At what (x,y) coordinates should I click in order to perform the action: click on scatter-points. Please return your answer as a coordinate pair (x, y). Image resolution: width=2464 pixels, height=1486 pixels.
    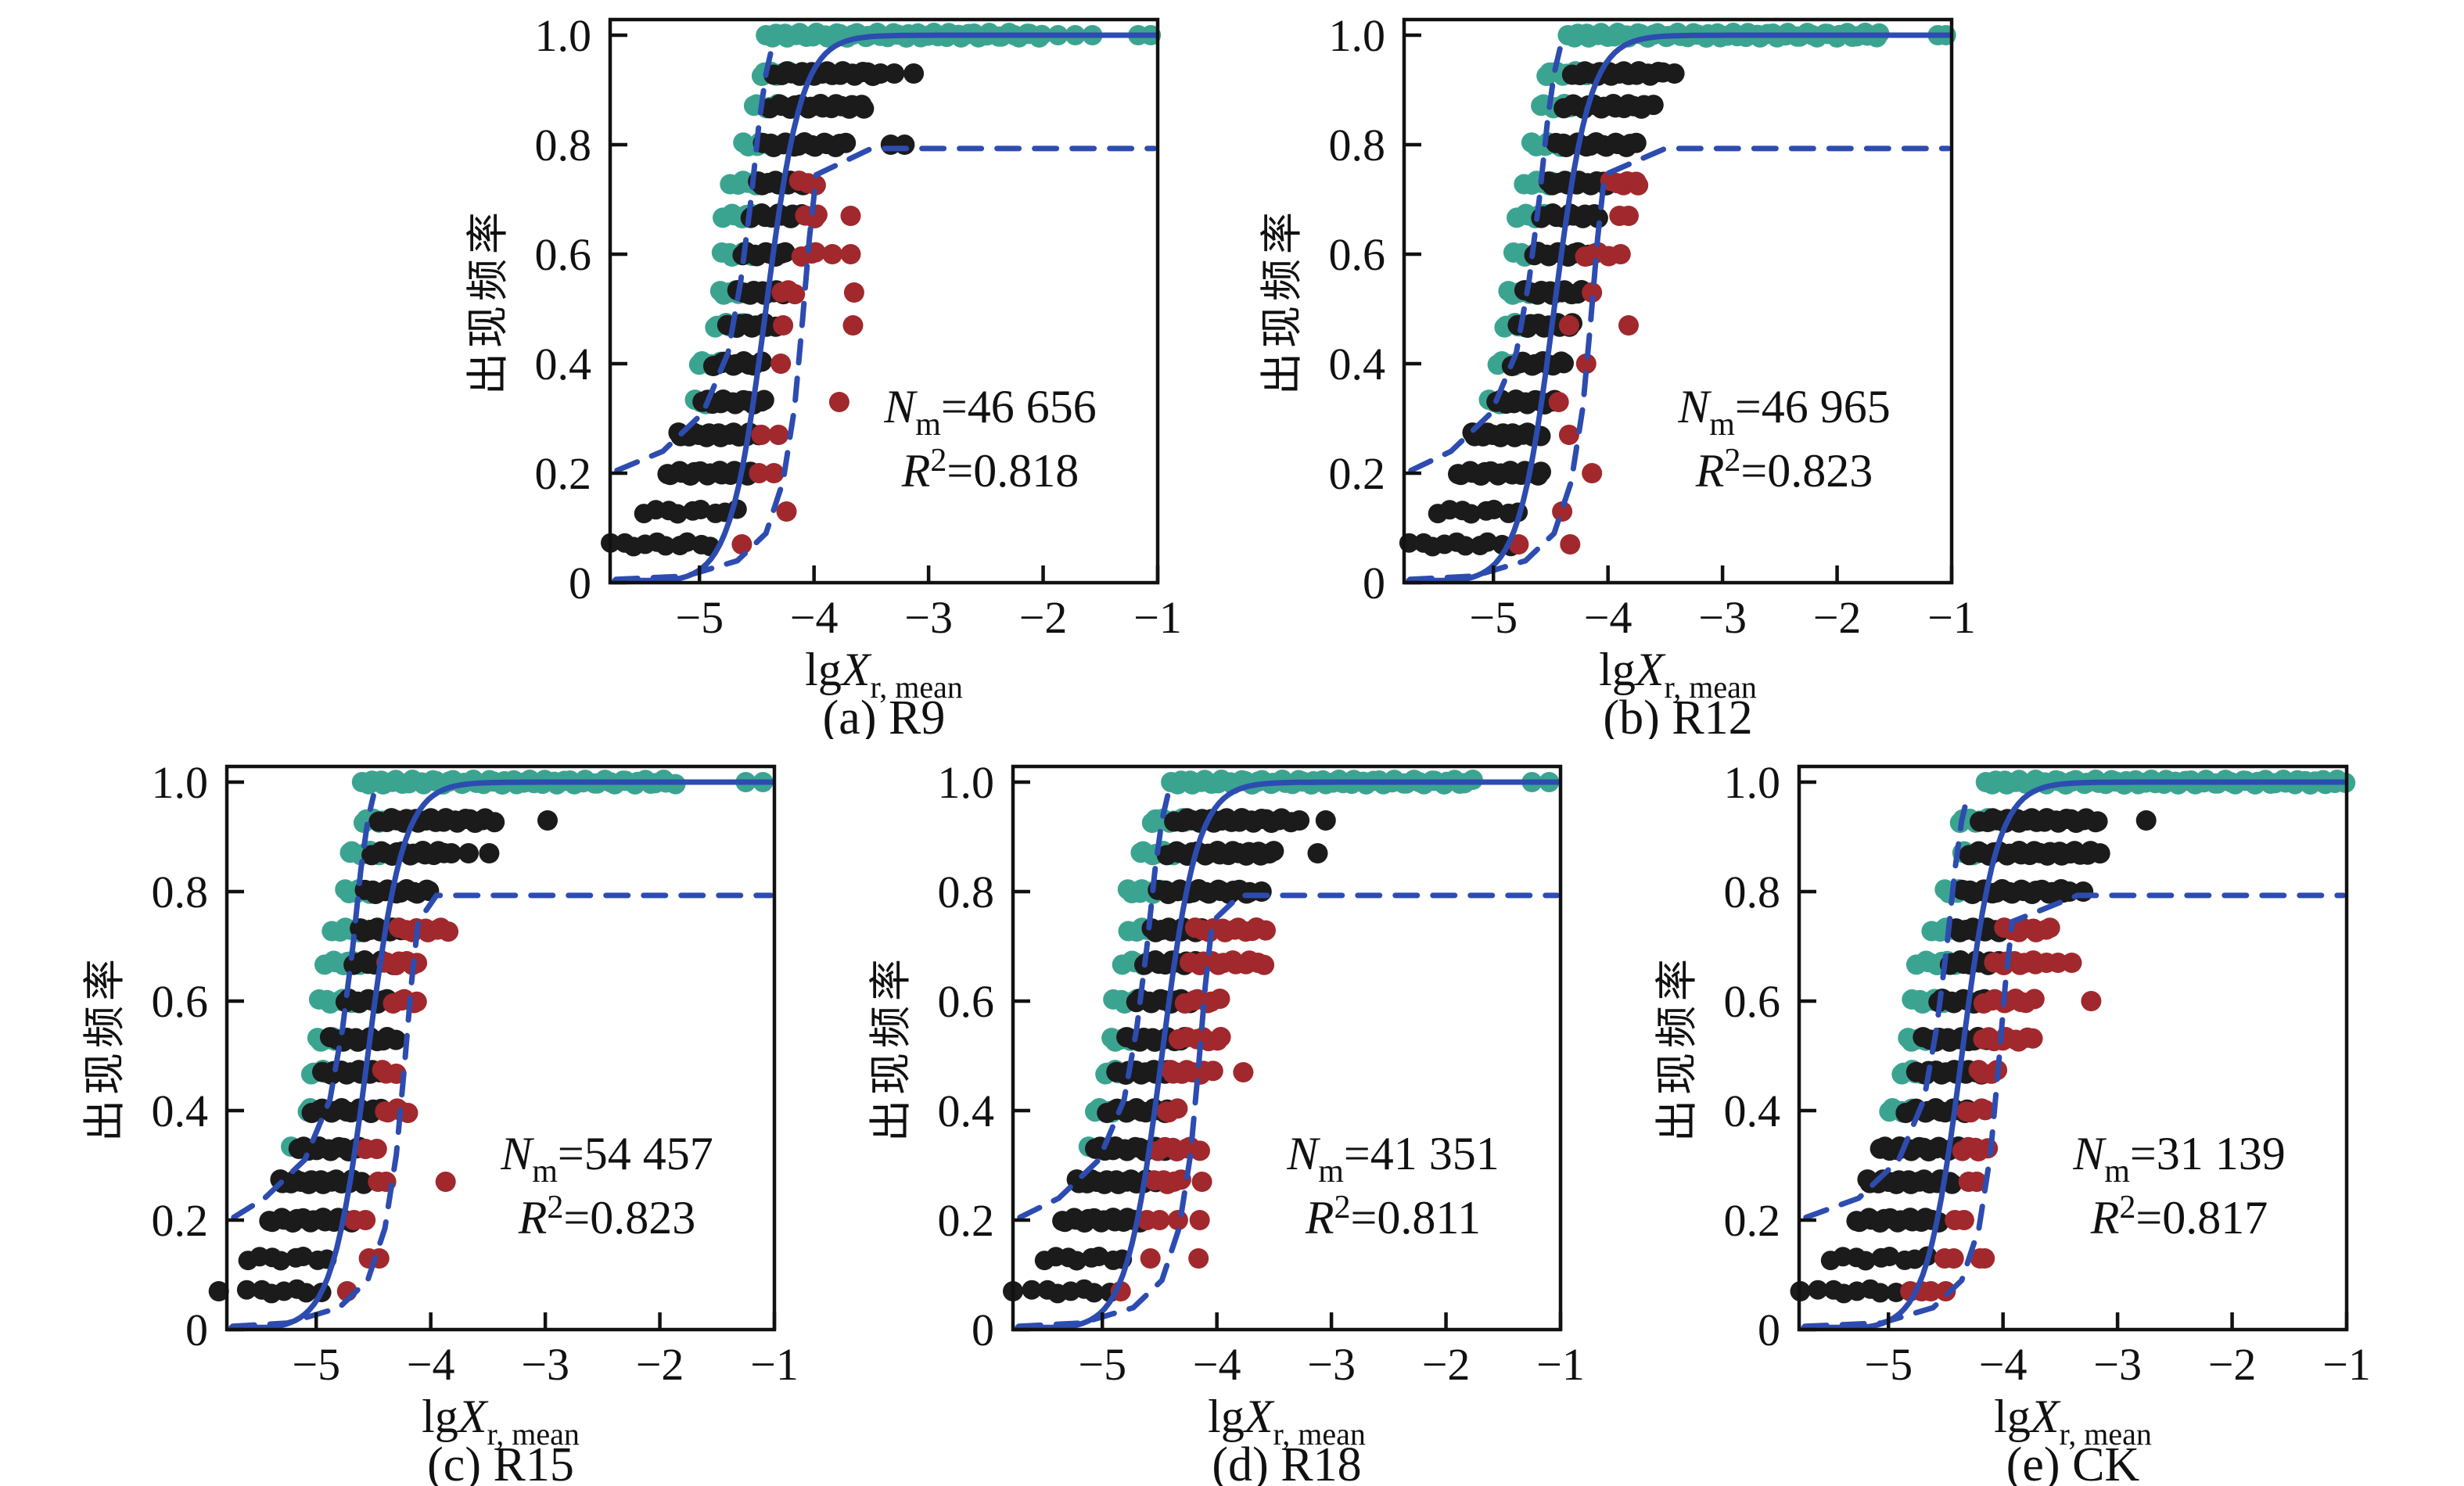
    Looking at the image, I should click on (2073, 1037).